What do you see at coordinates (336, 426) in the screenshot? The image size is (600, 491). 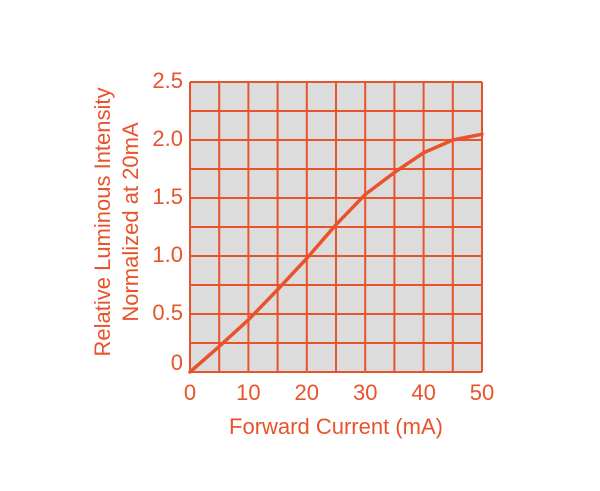 I see `x-axis-label: Forward Current (mA)` at bounding box center [336, 426].